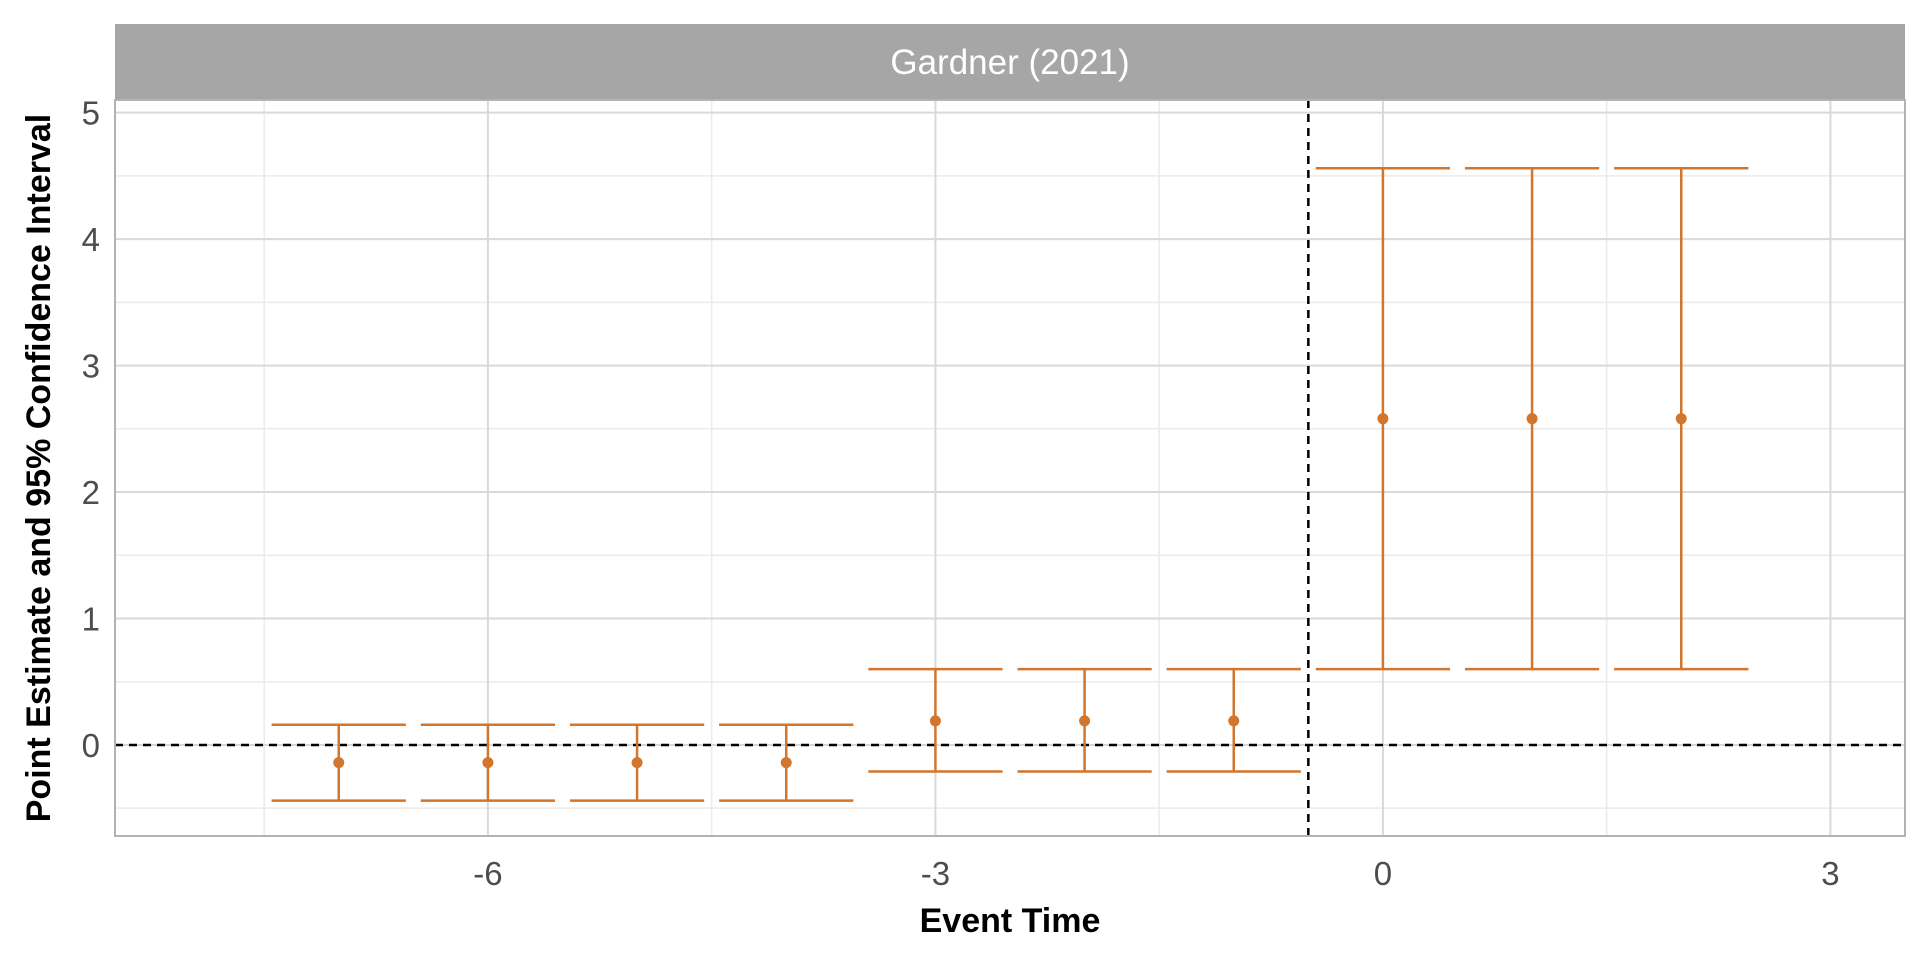  Describe the element at coordinates (91, 429) in the screenshot. I see `y-tick-labels: 0 1 2 3 4 5` at that location.